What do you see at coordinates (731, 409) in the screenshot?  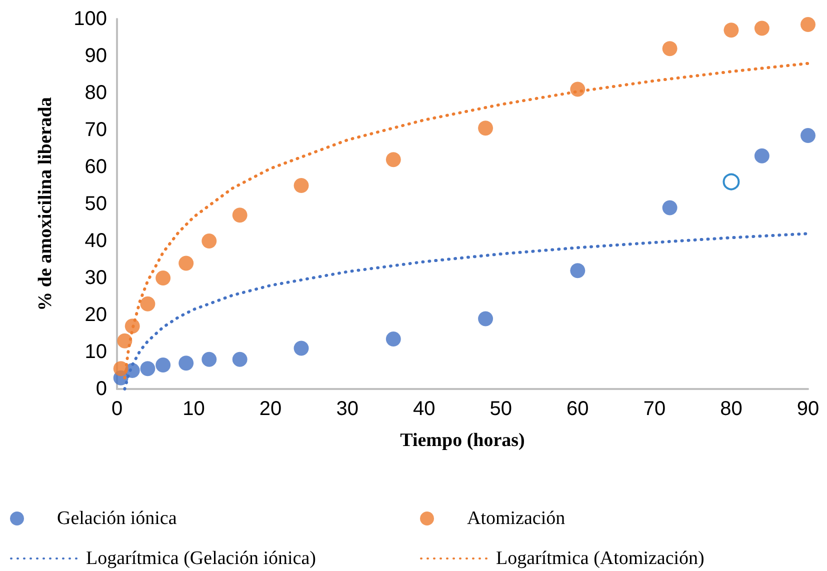 I see `x-tick-label: 80` at bounding box center [731, 409].